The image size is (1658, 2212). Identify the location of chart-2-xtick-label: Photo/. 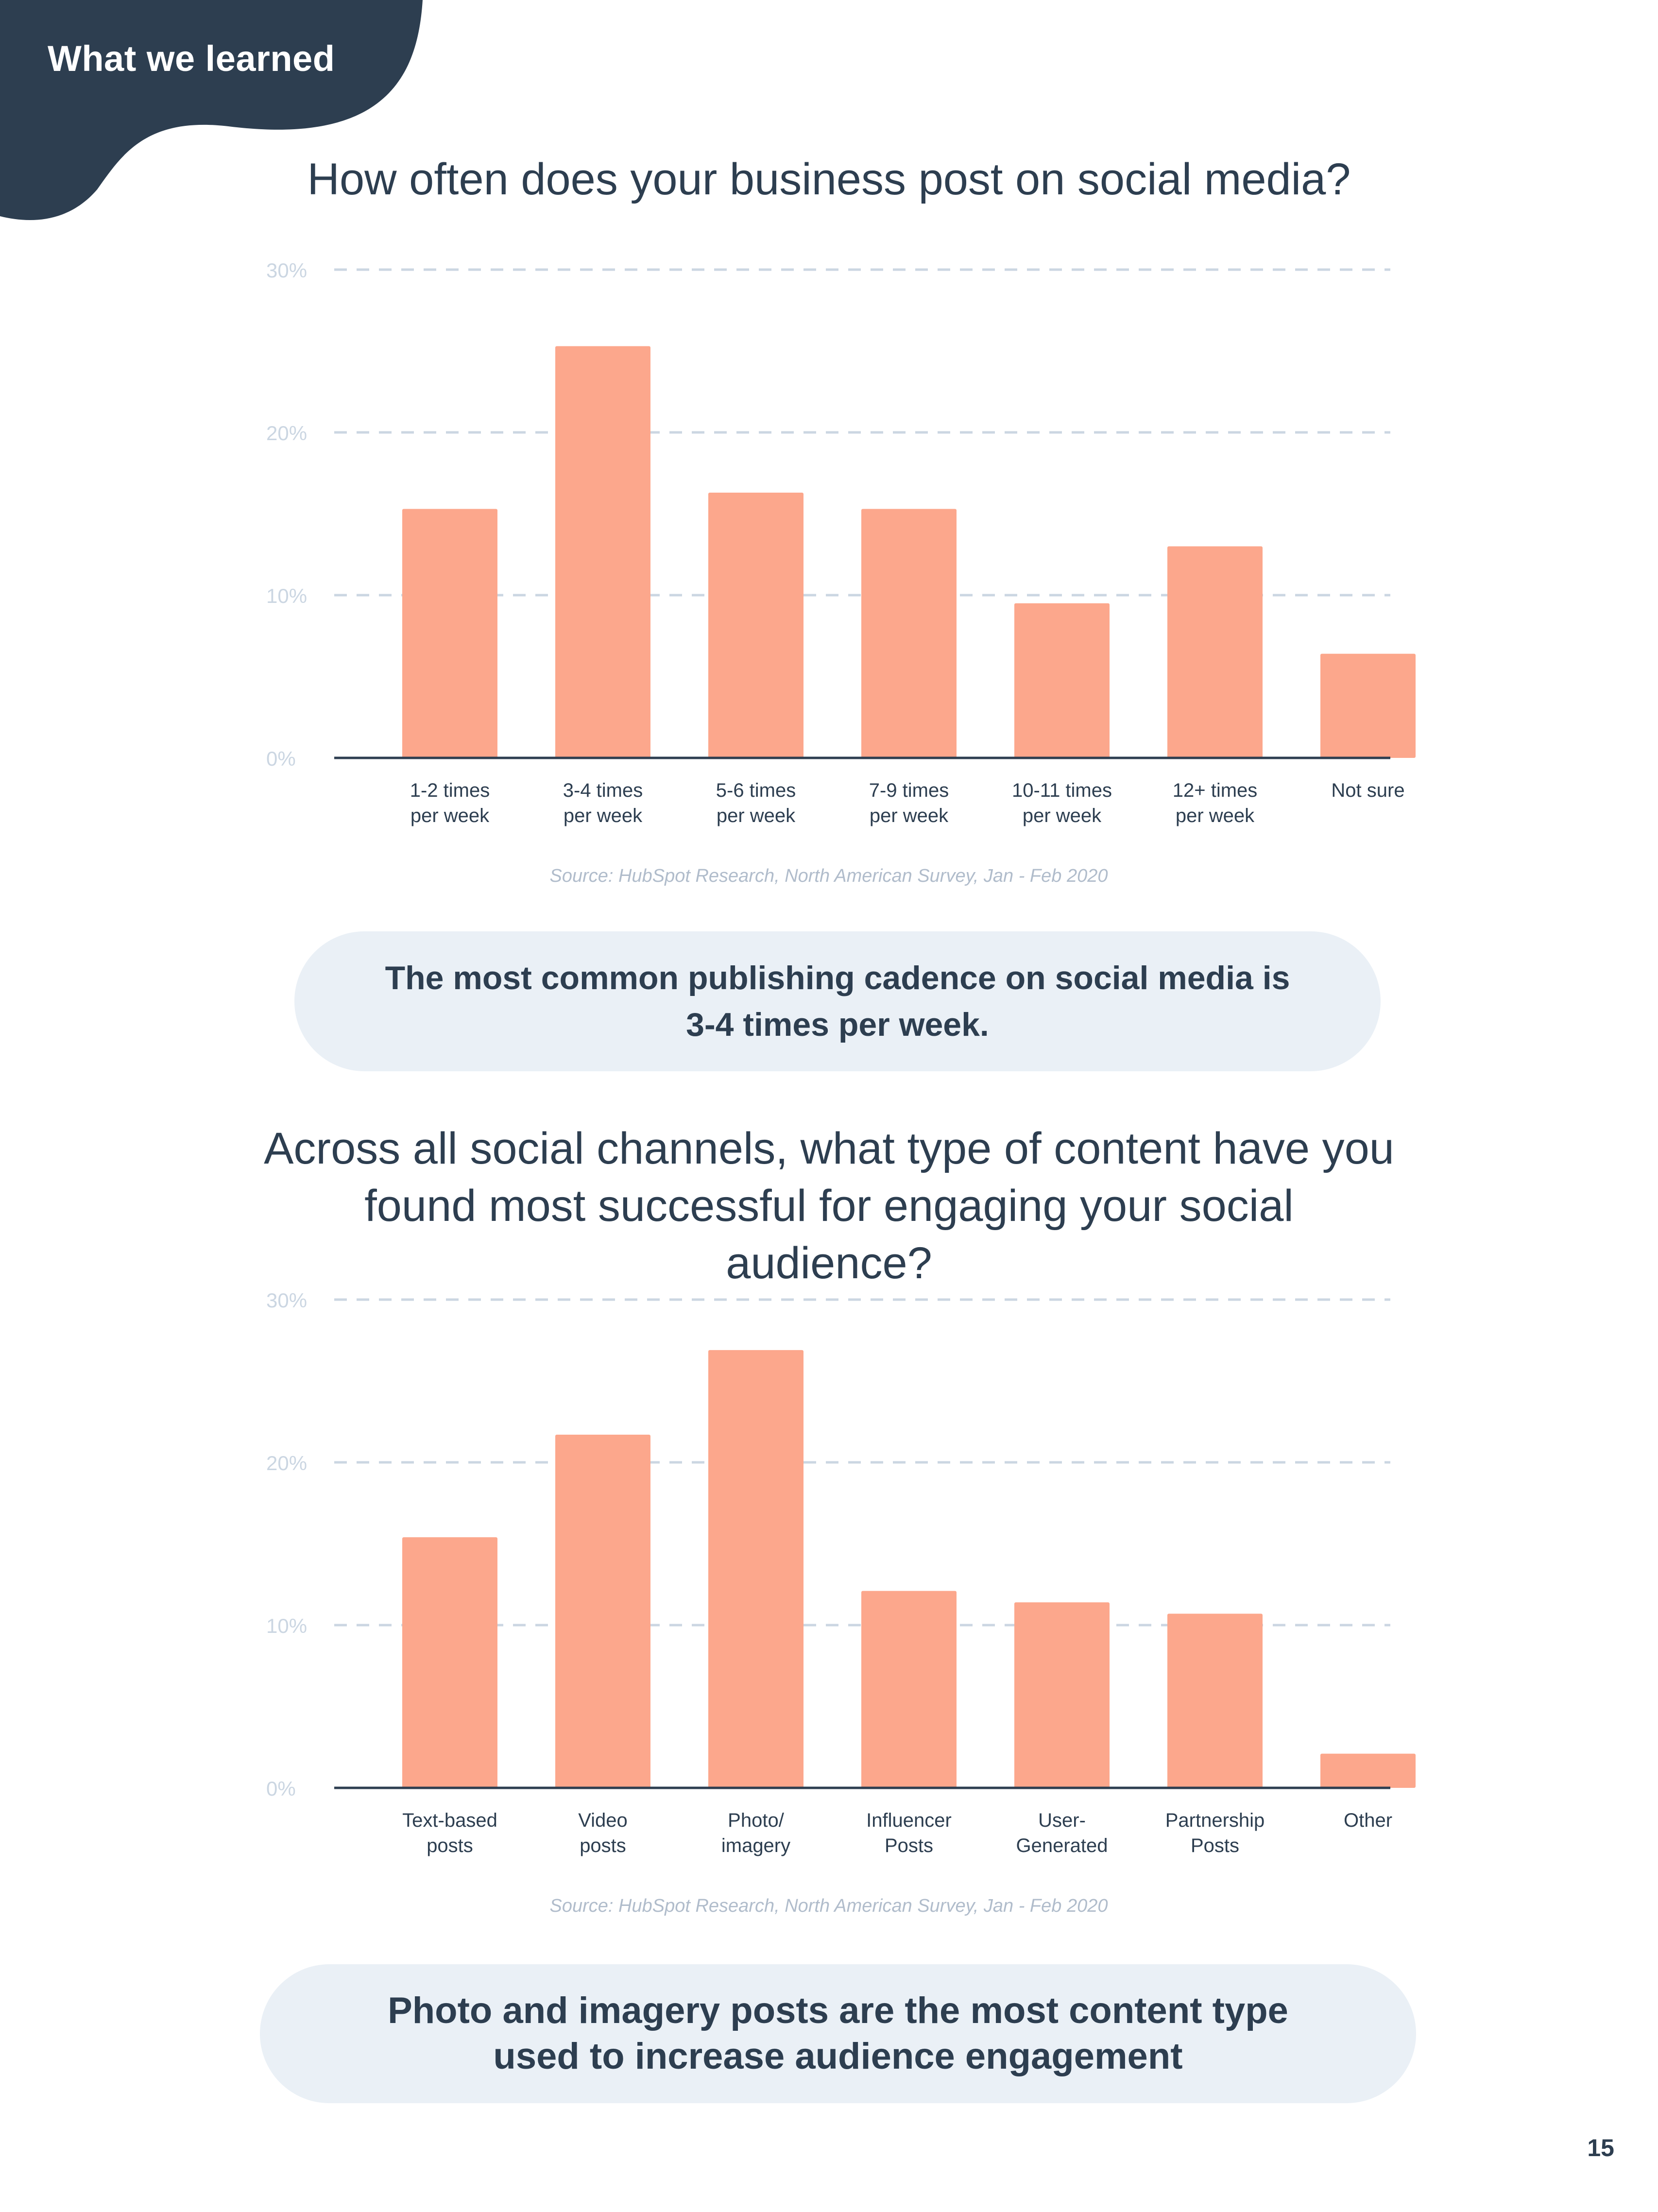
(757, 1820).